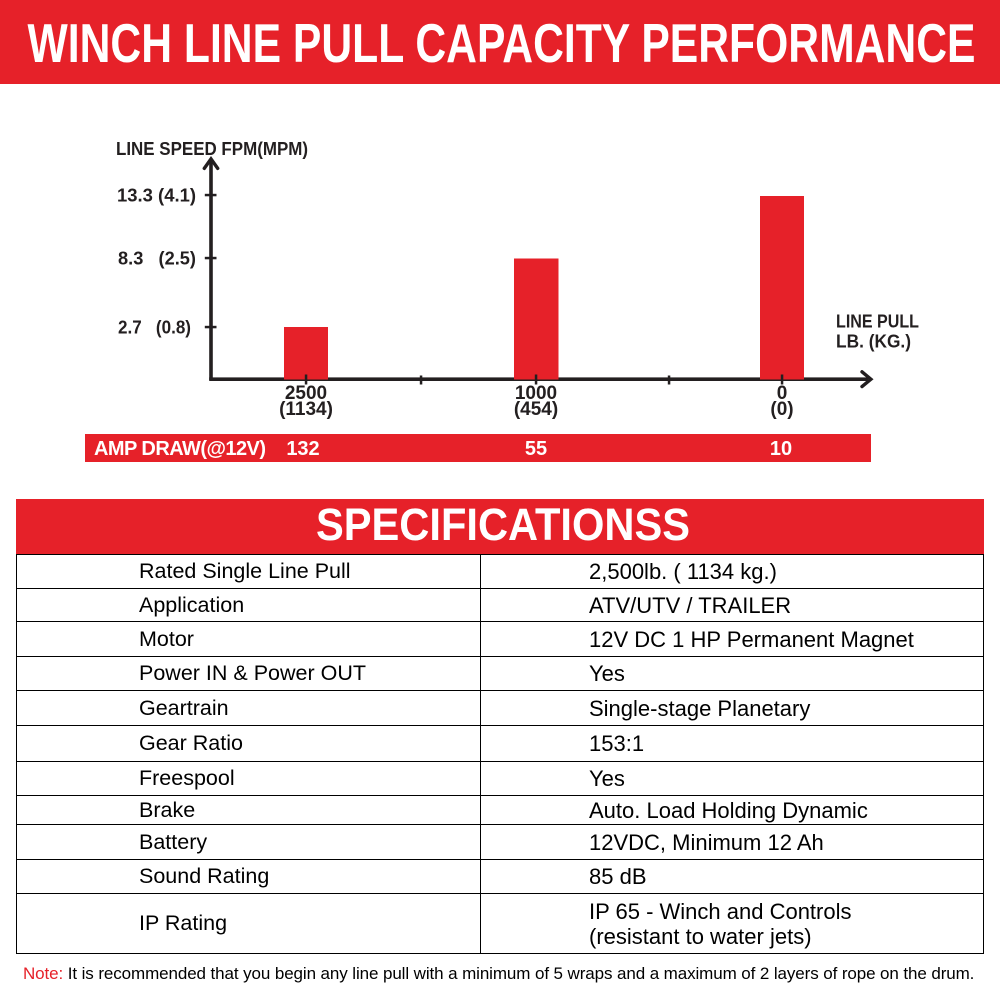 The height and width of the screenshot is (1000, 1000). I want to click on svg-text: SPECIFICATIONSS, so click(503, 524).